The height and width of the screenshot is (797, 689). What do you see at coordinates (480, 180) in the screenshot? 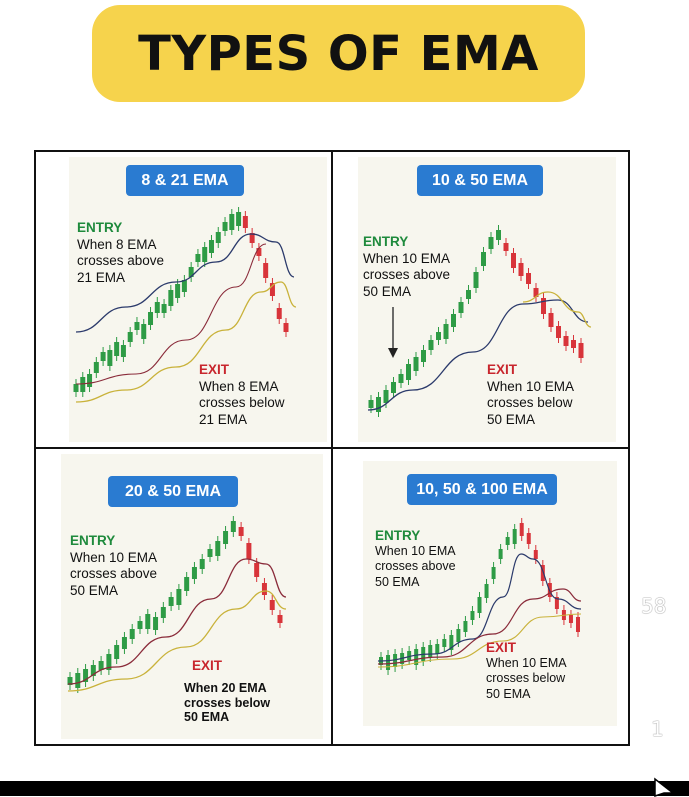
I see `panel-badge: 10 & 50 EMA` at bounding box center [480, 180].